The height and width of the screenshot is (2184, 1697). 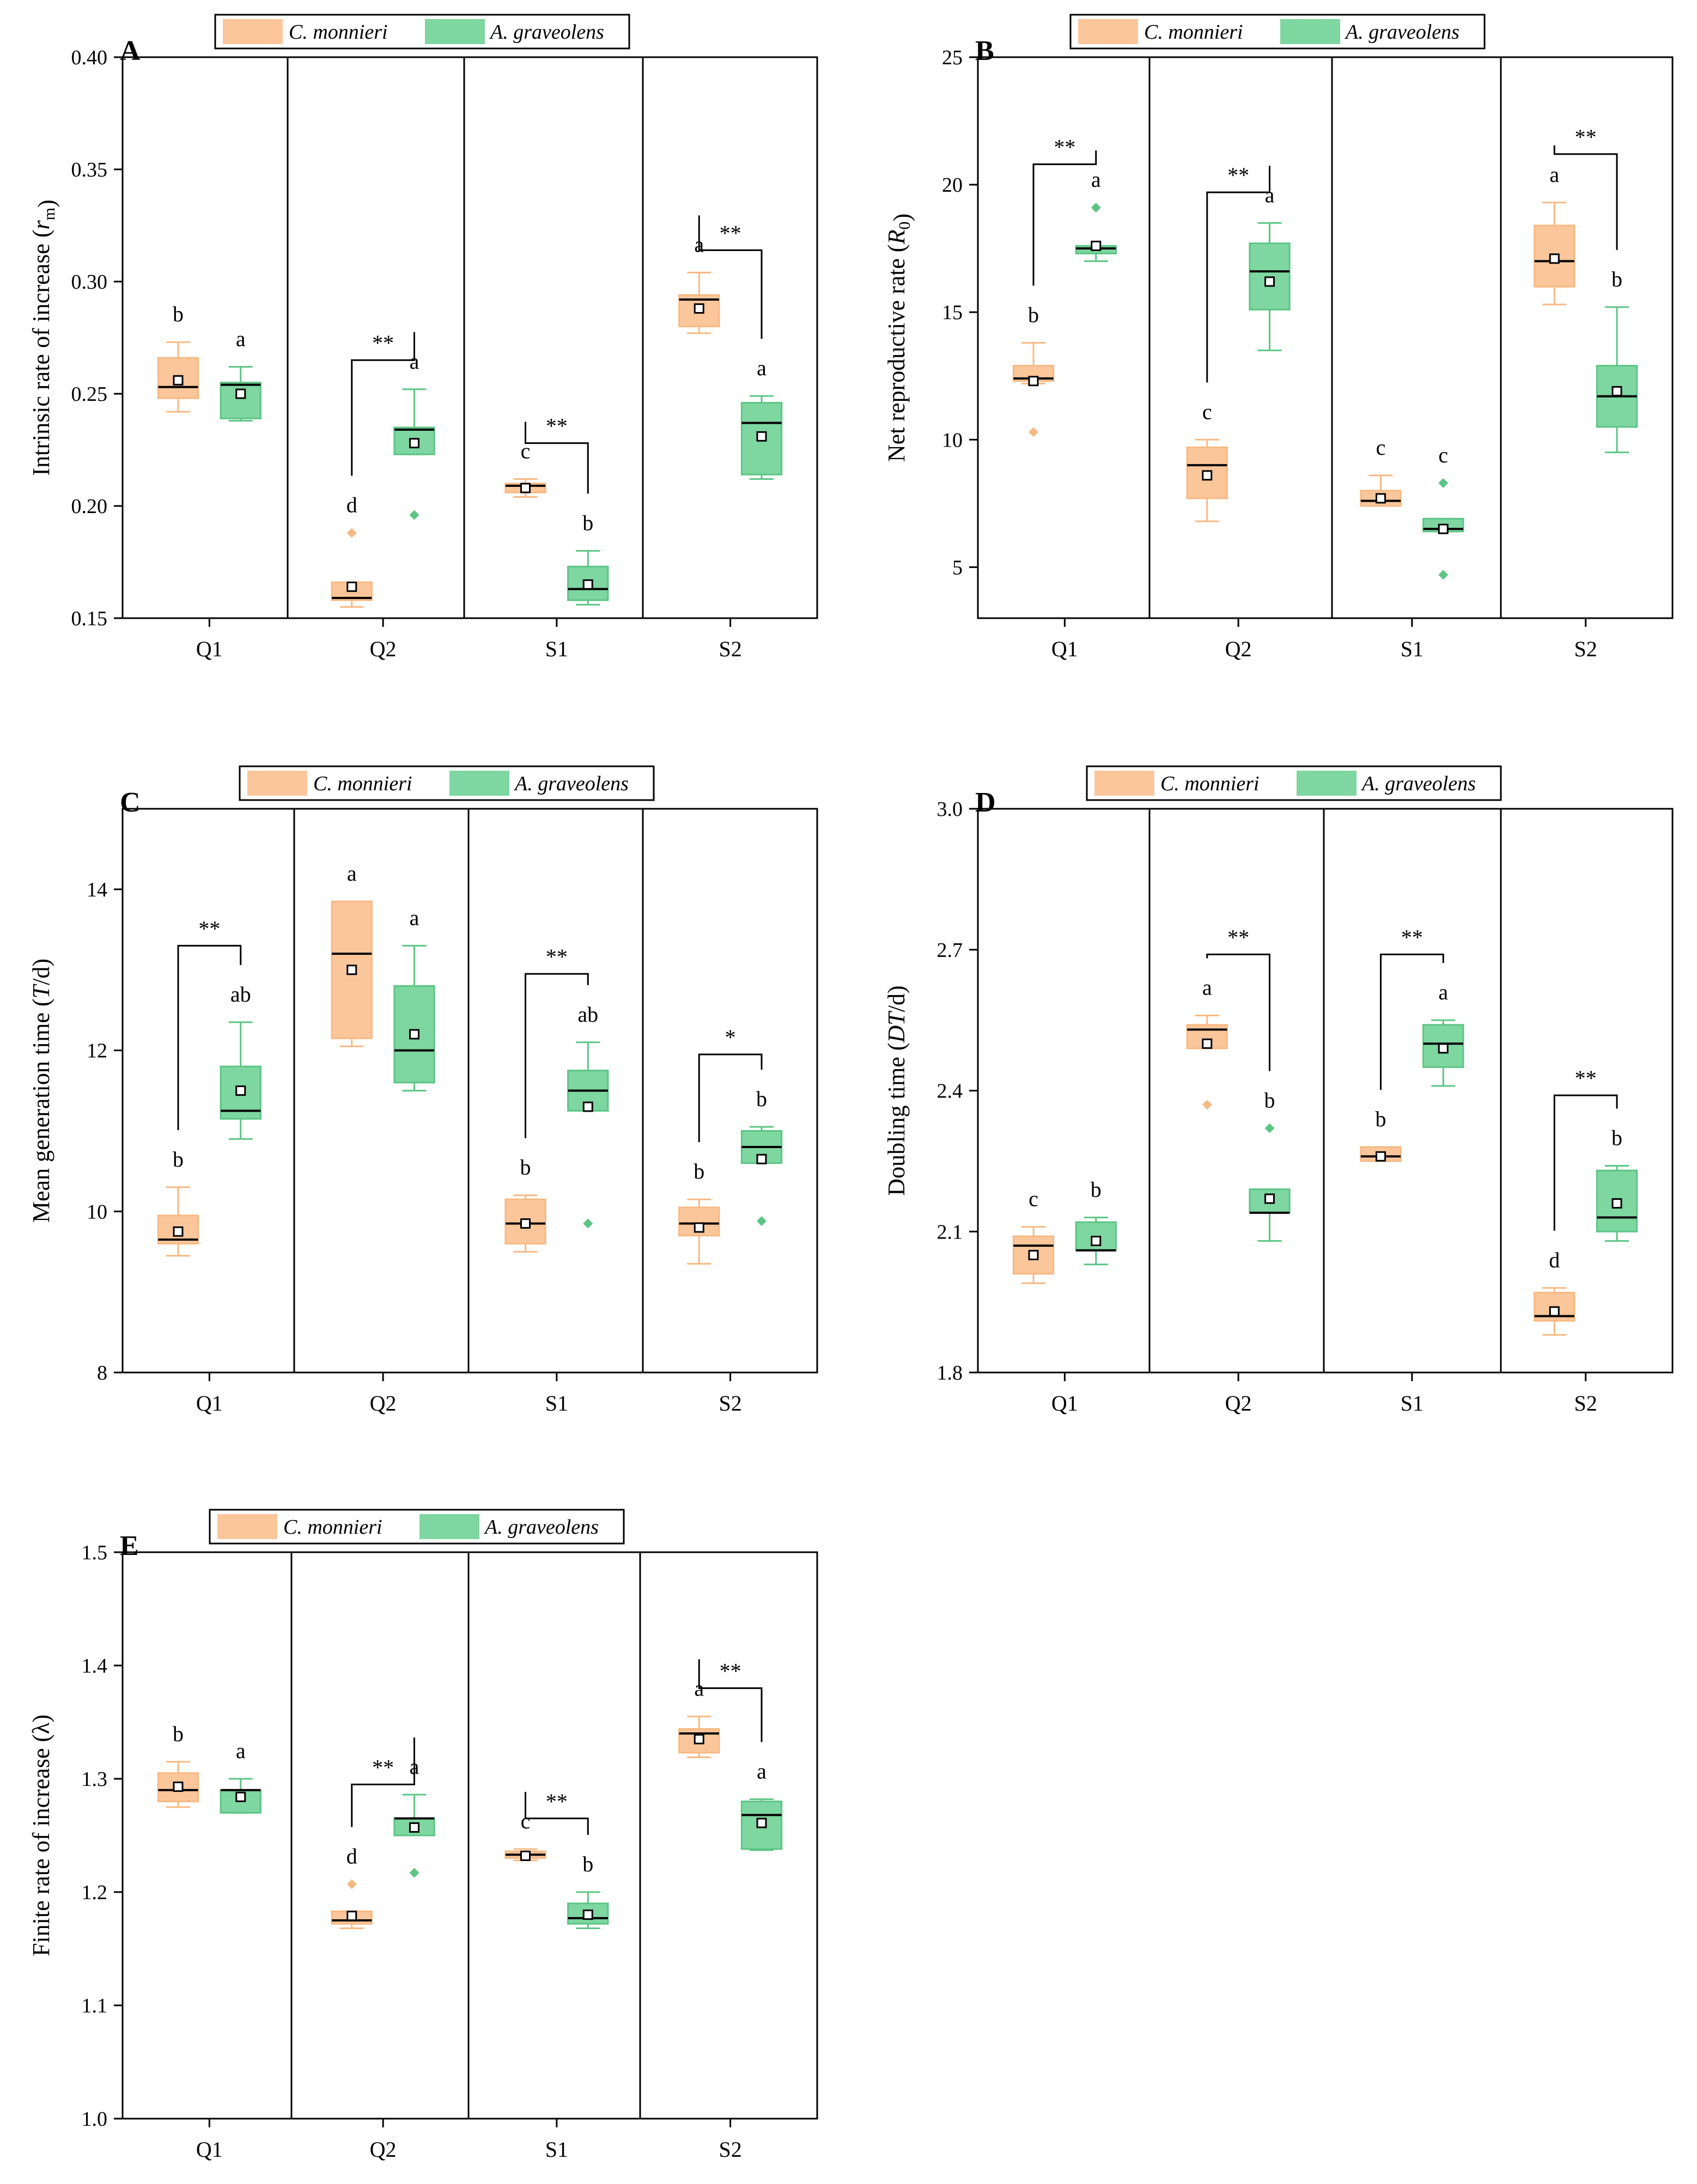 What do you see at coordinates (1194, 32) in the screenshot?
I see `legend-label-c-monnieri: C. monnieri` at bounding box center [1194, 32].